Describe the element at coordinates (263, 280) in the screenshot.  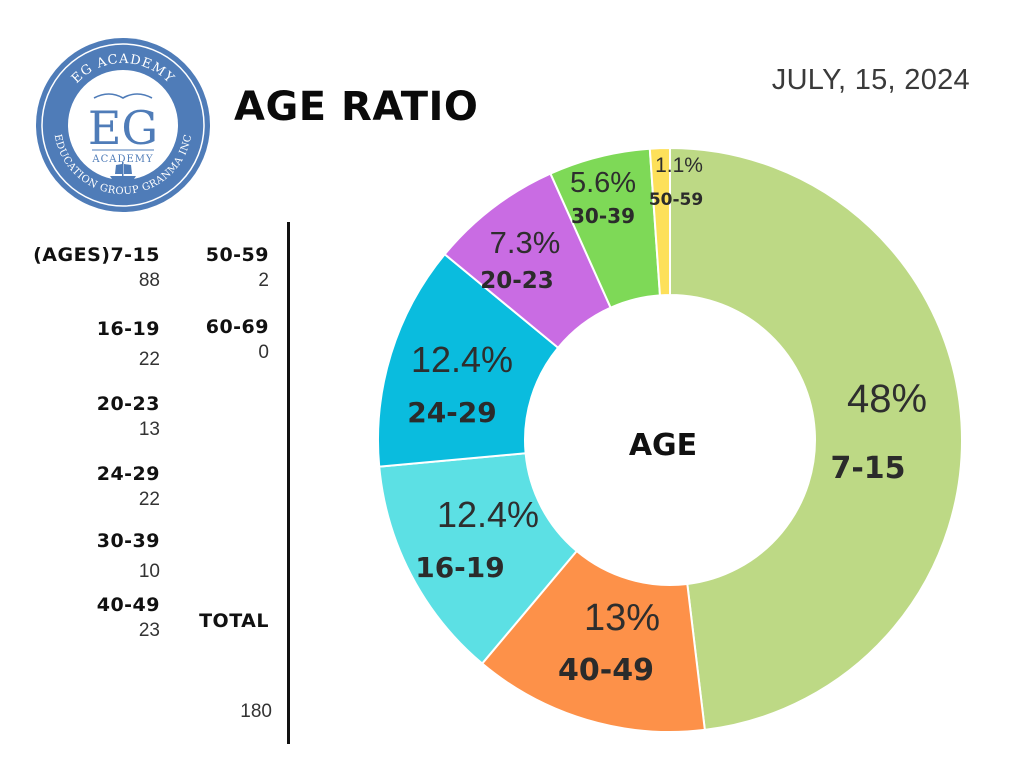
I see `entry-value: 2` at that location.